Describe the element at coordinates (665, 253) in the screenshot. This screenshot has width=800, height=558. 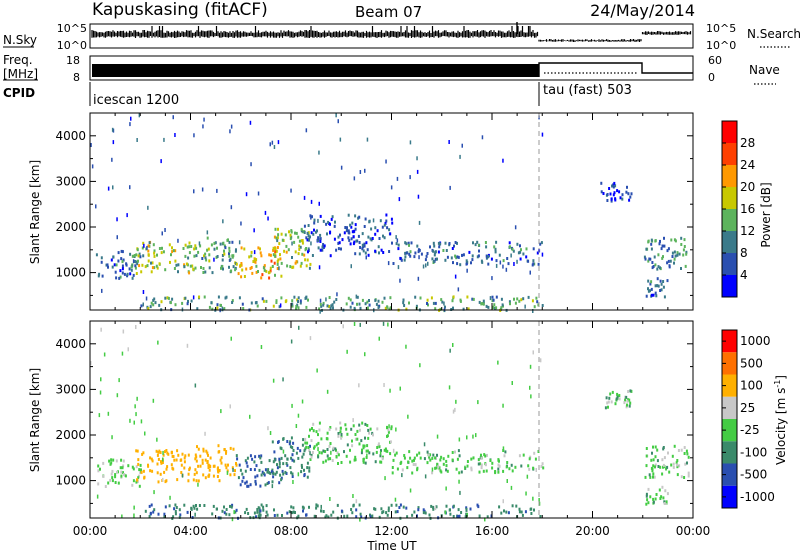
I see `power-cluster` at that location.